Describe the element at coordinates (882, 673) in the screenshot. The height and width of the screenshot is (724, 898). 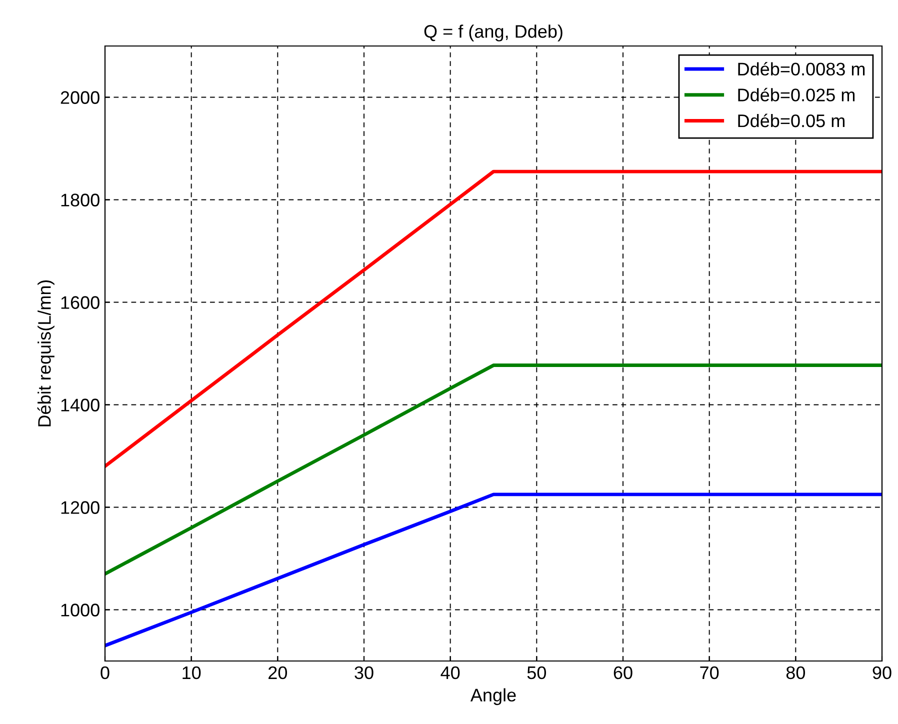
I see `x-tick-label: 90` at that location.